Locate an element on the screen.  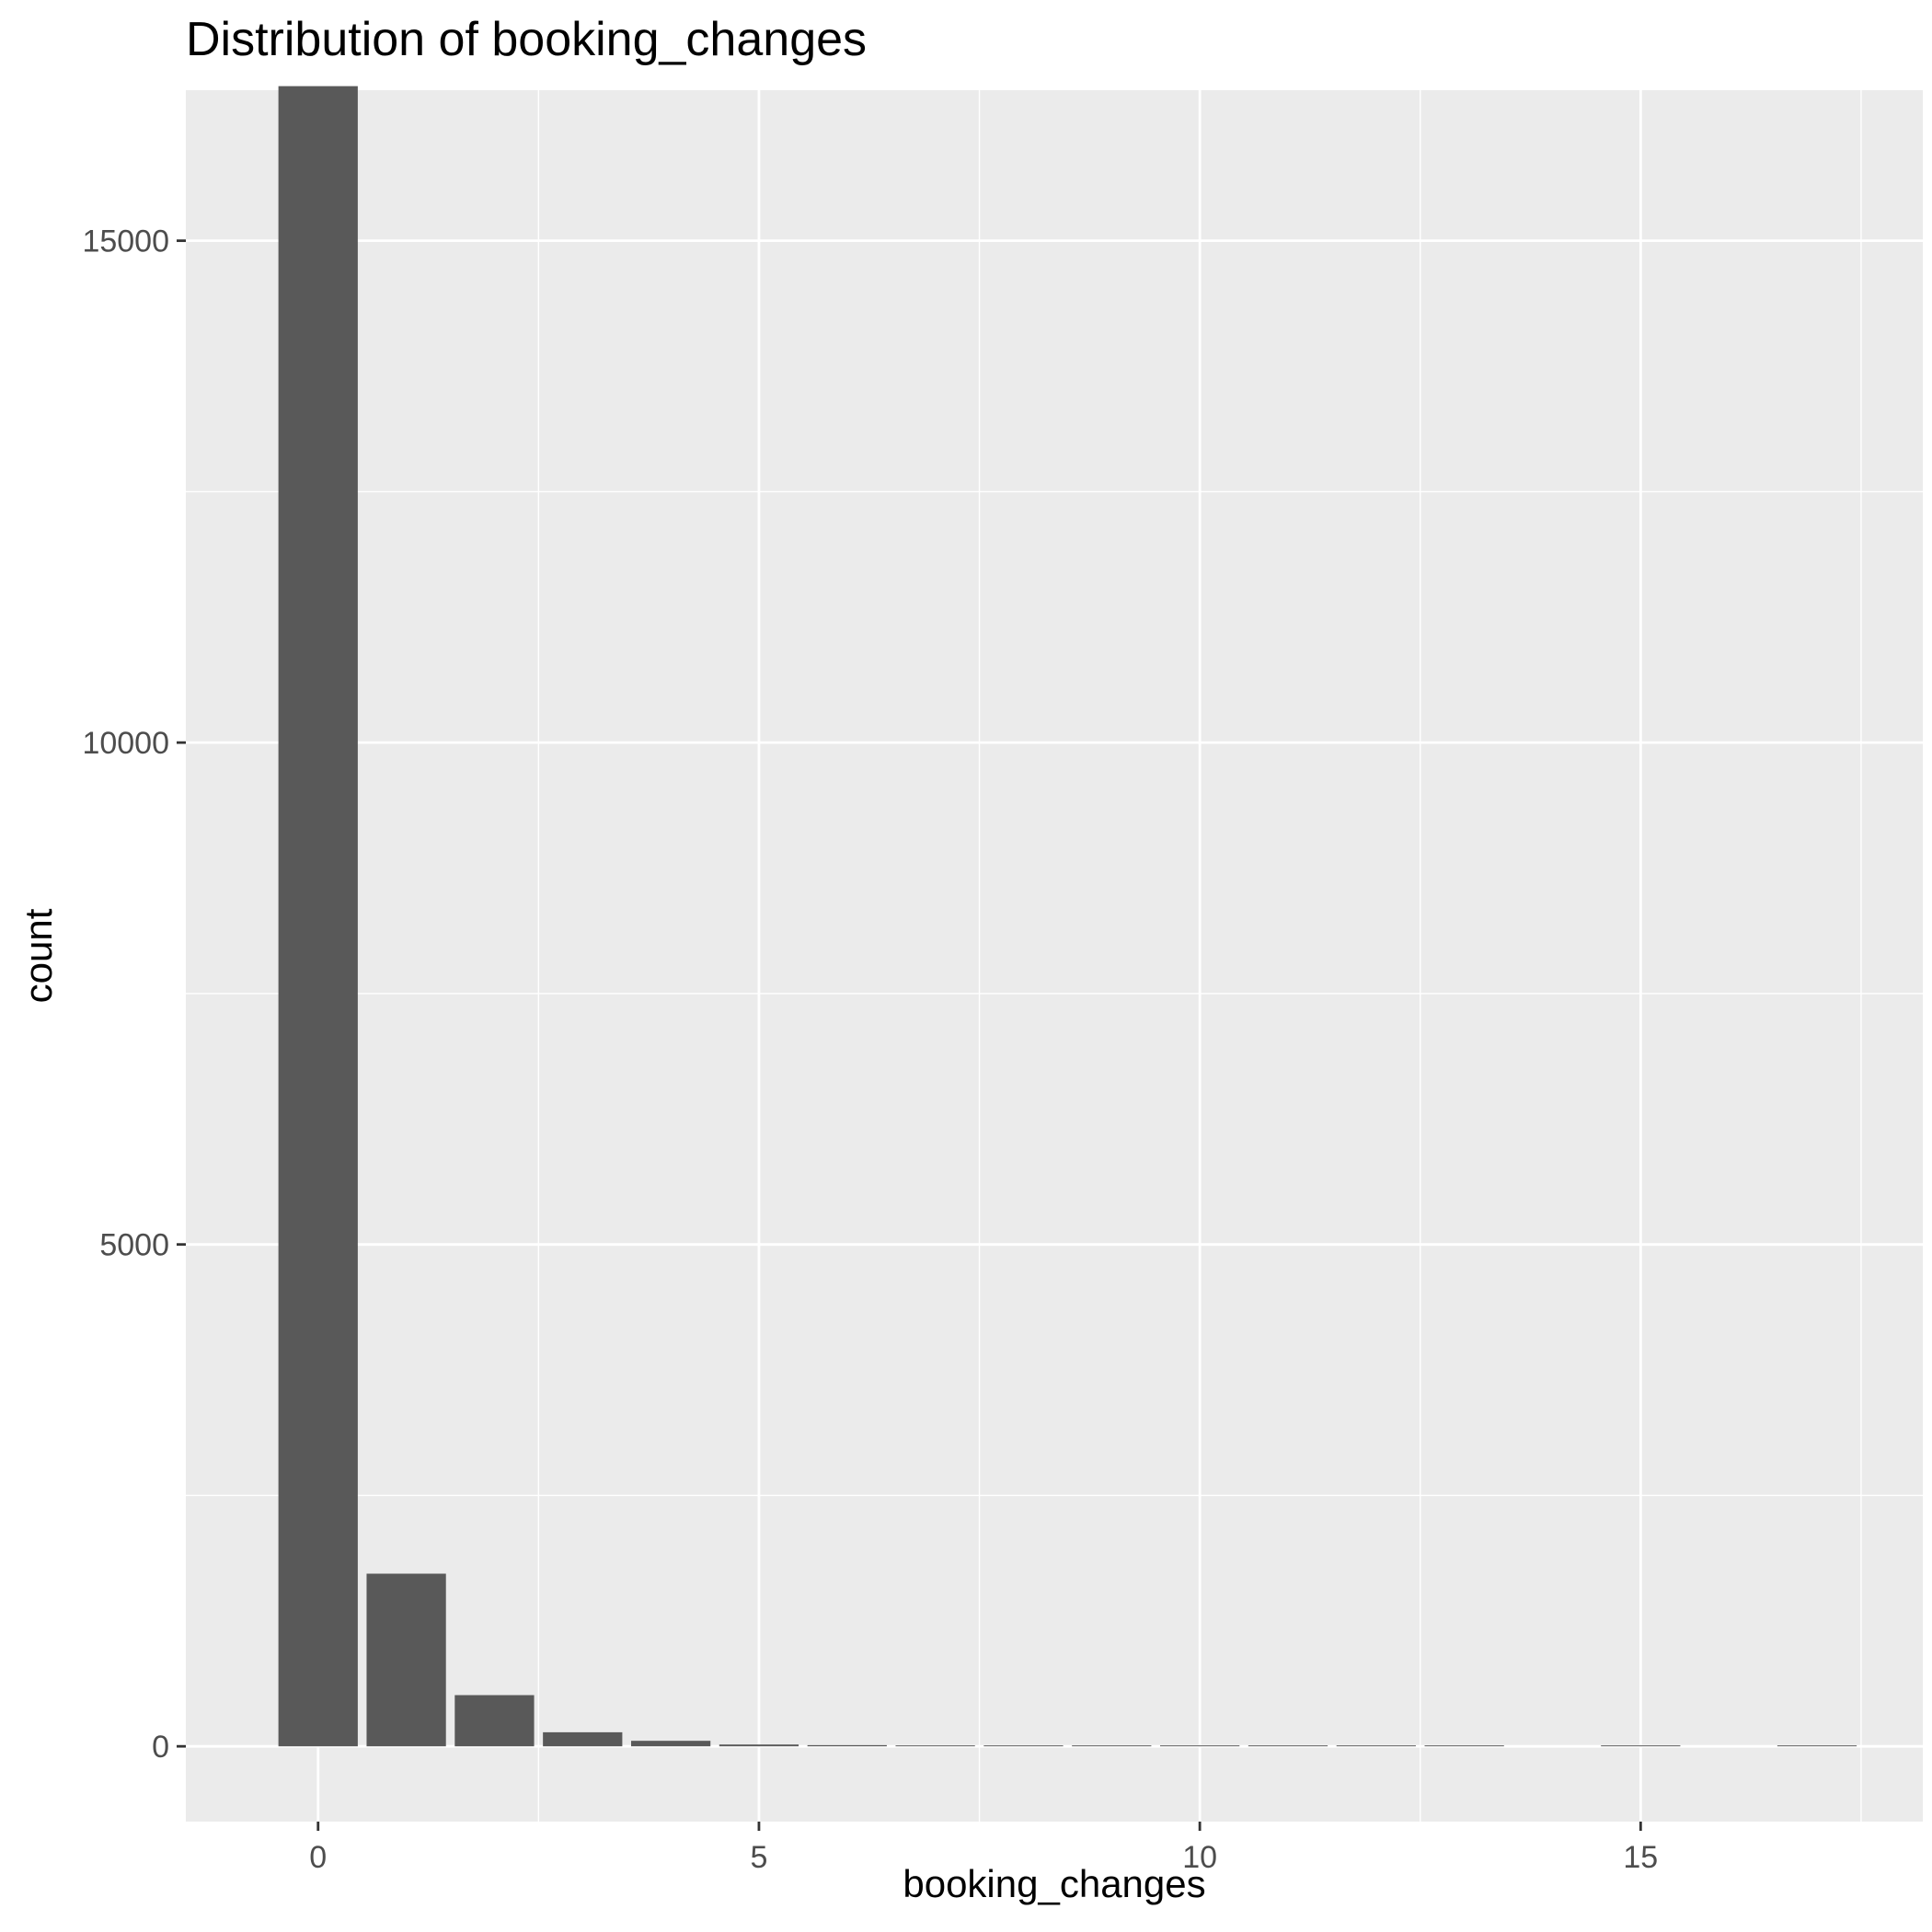
y-tick-label: 5000 is located at coordinates (134, 1245).